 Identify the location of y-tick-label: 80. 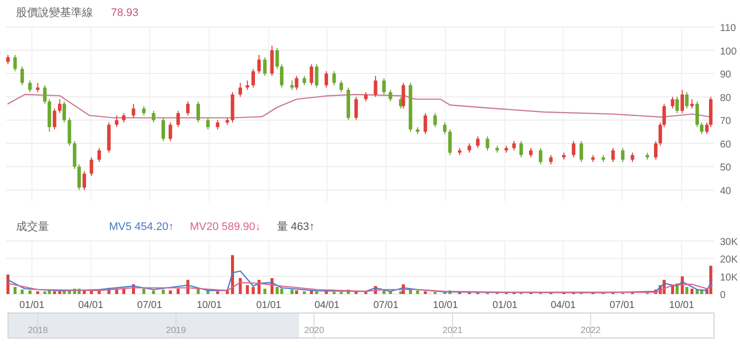
(726, 98).